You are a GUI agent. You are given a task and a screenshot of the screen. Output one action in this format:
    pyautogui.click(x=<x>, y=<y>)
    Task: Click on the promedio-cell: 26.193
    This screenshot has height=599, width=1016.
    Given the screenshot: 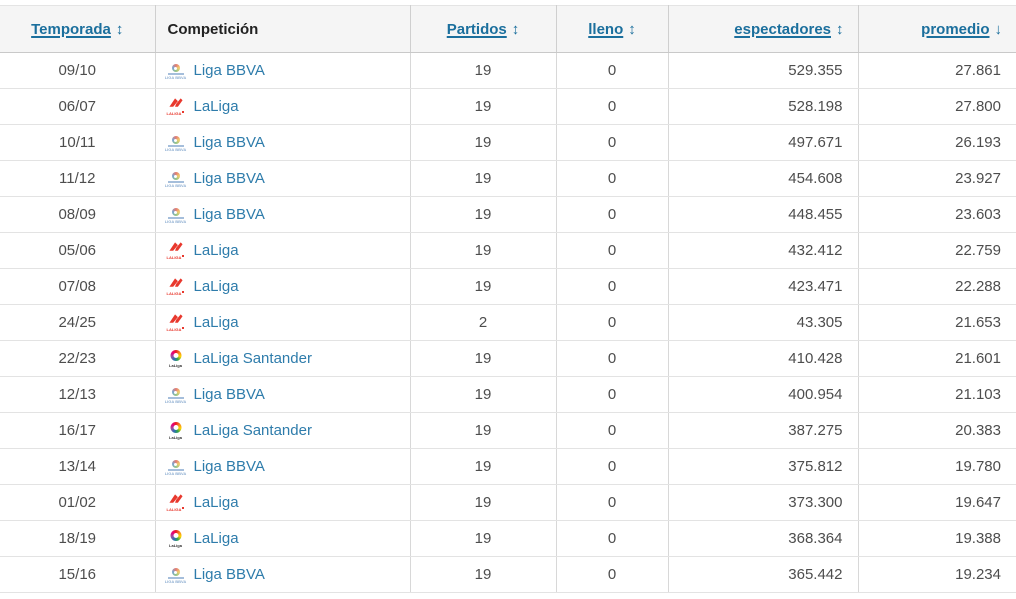 What is the action you would take?
    pyautogui.click(x=937, y=142)
    